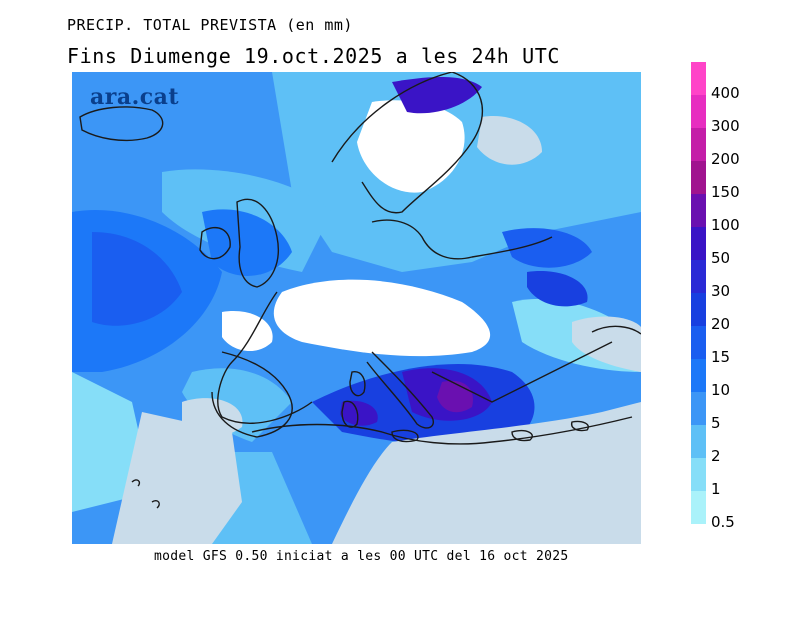  Describe the element at coordinates (257, 243) in the screenshot. I see `coast-great-britain` at that location.